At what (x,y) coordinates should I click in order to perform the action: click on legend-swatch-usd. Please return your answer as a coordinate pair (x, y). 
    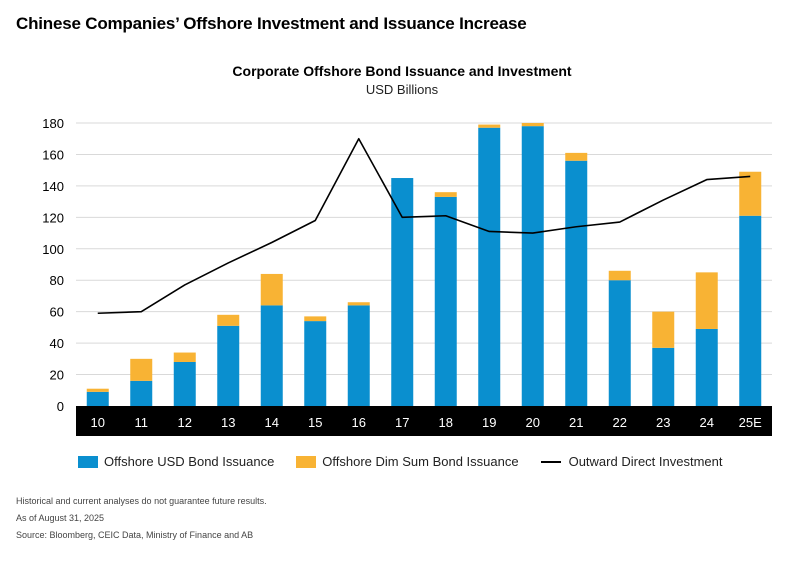
    Looking at the image, I should click on (88, 461).